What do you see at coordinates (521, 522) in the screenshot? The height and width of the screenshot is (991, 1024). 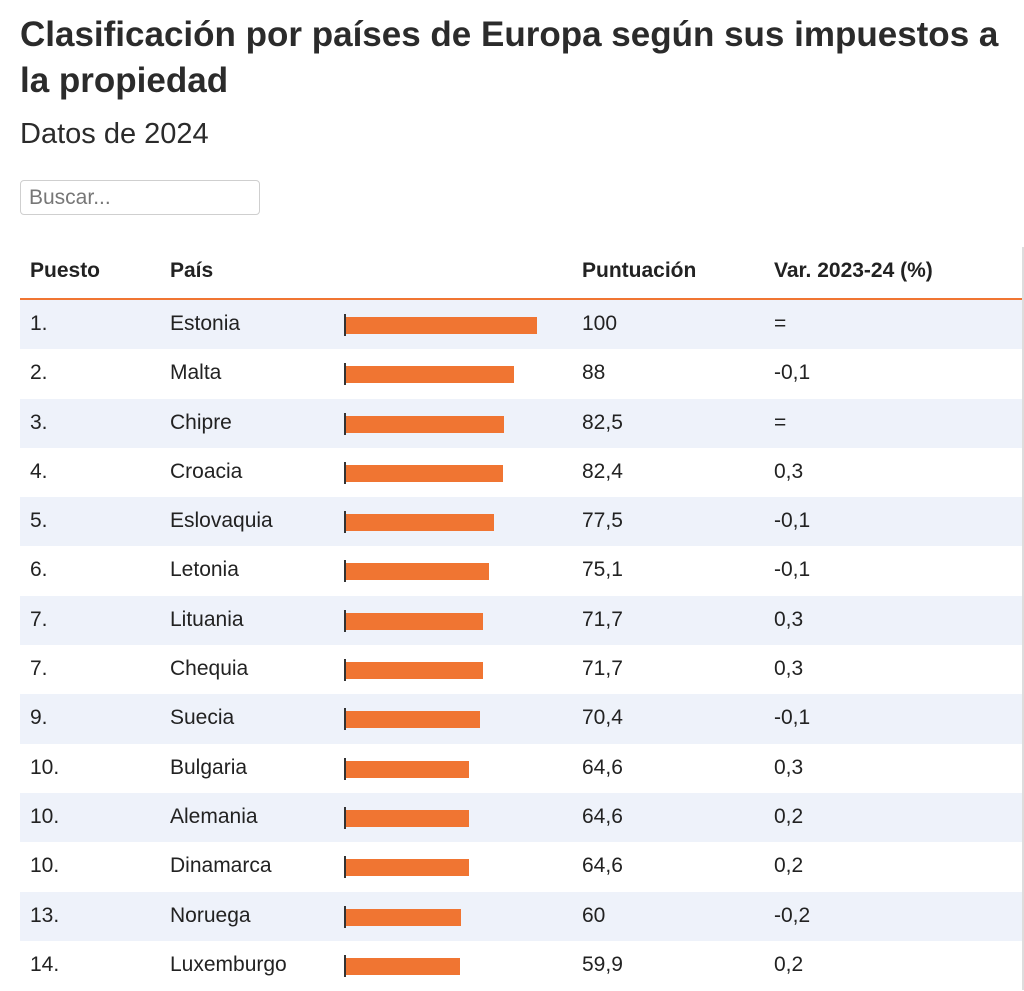 I see `table-row: 5. Eslovaquia 77,5 -0,1` at bounding box center [521, 522].